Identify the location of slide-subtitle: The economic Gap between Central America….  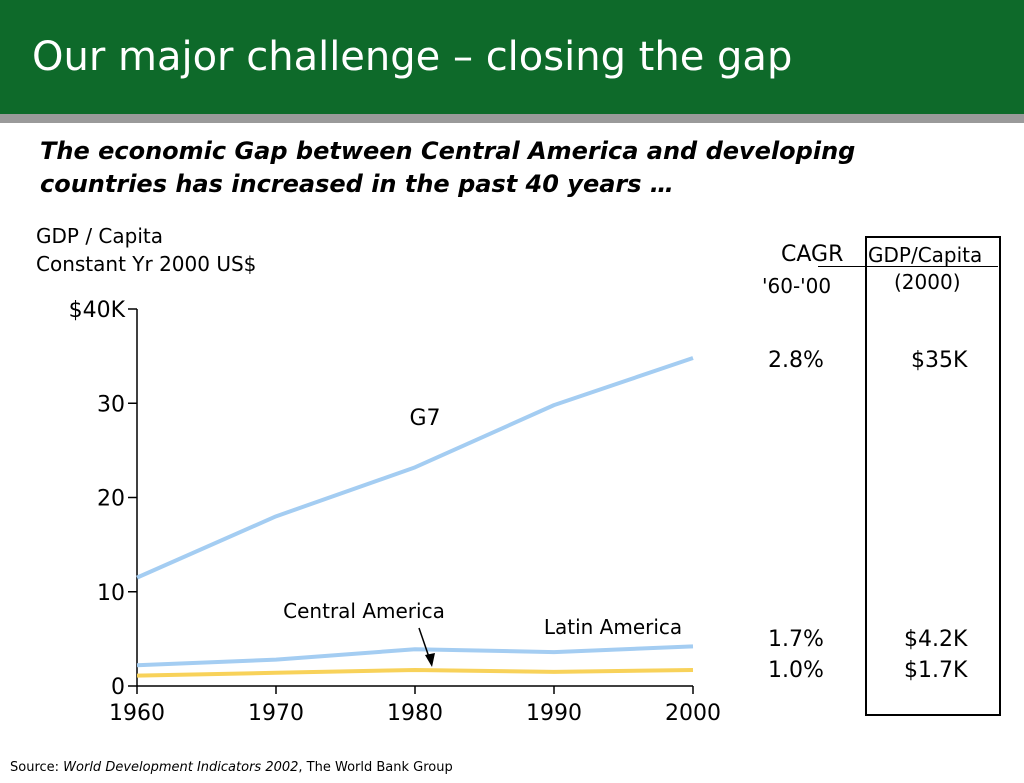
(448, 167).